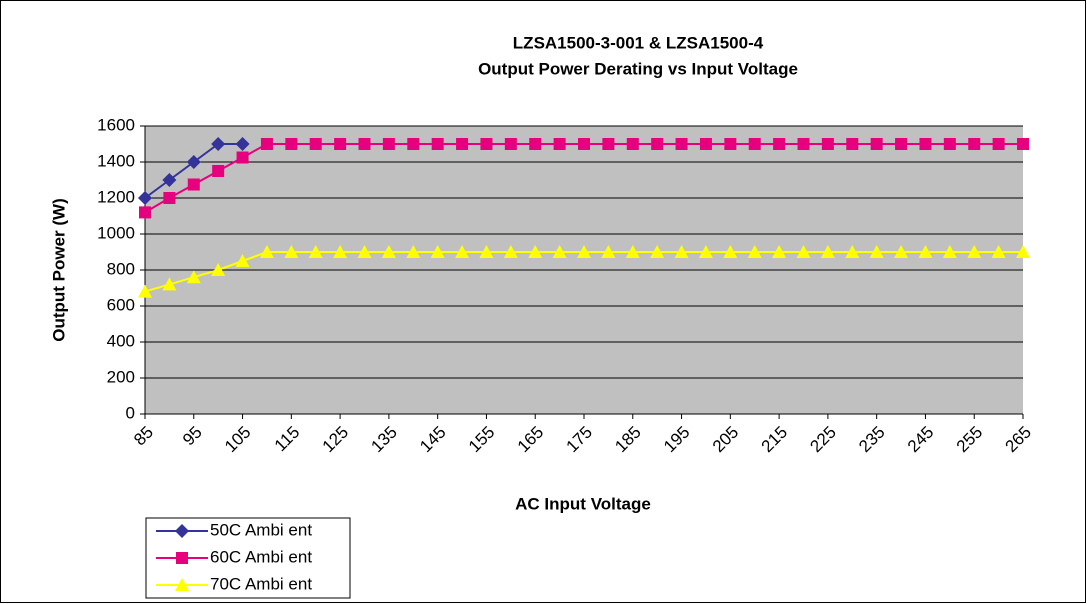 The width and height of the screenshot is (1087, 604). What do you see at coordinates (130, 412) in the screenshot?
I see `y-tick-label: 0` at bounding box center [130, 412].